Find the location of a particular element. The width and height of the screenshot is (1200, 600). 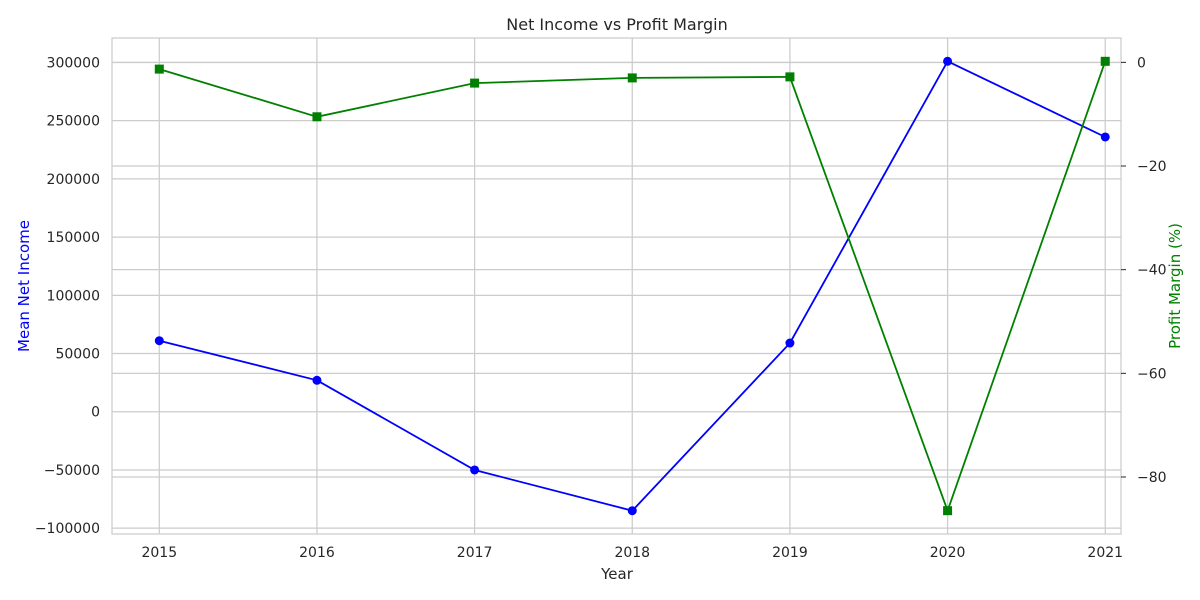

left-tick-label: −50000 is located at coordinates (72, 471).